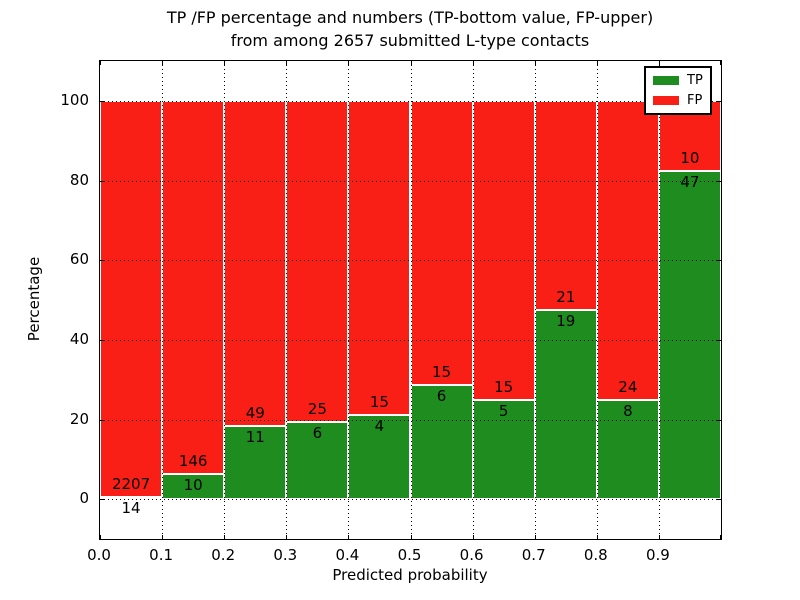  Describe the element at coordinates (347, 555) in the screenshot. I see `x-tick-label: 0.4` at that location.